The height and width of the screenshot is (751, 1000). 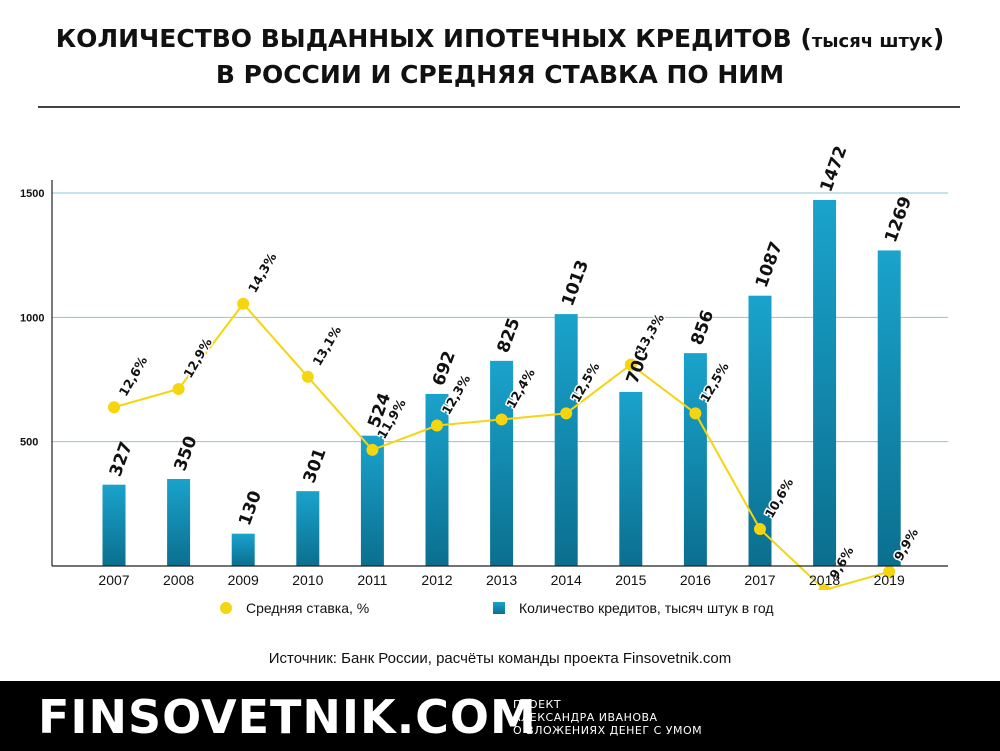 I want to click on rate-point-2018, so click(x=824, y=586).